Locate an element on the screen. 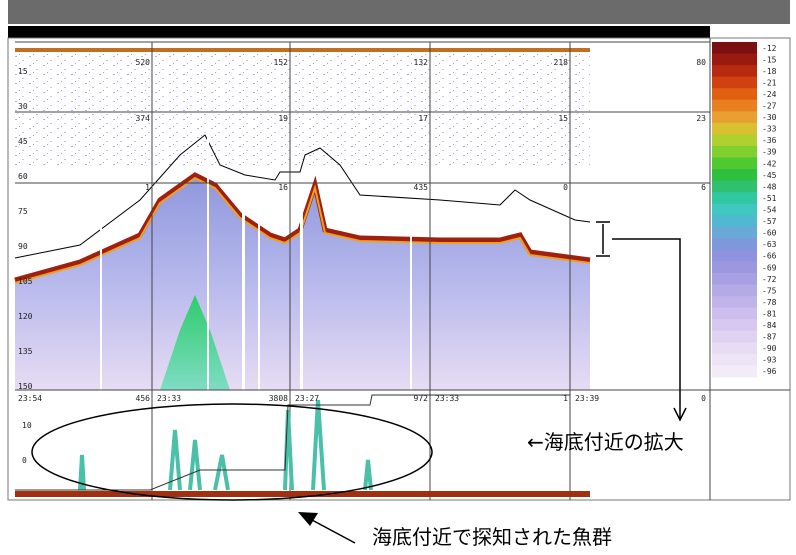  color-label: -54 is located at coordinates (769, 210).